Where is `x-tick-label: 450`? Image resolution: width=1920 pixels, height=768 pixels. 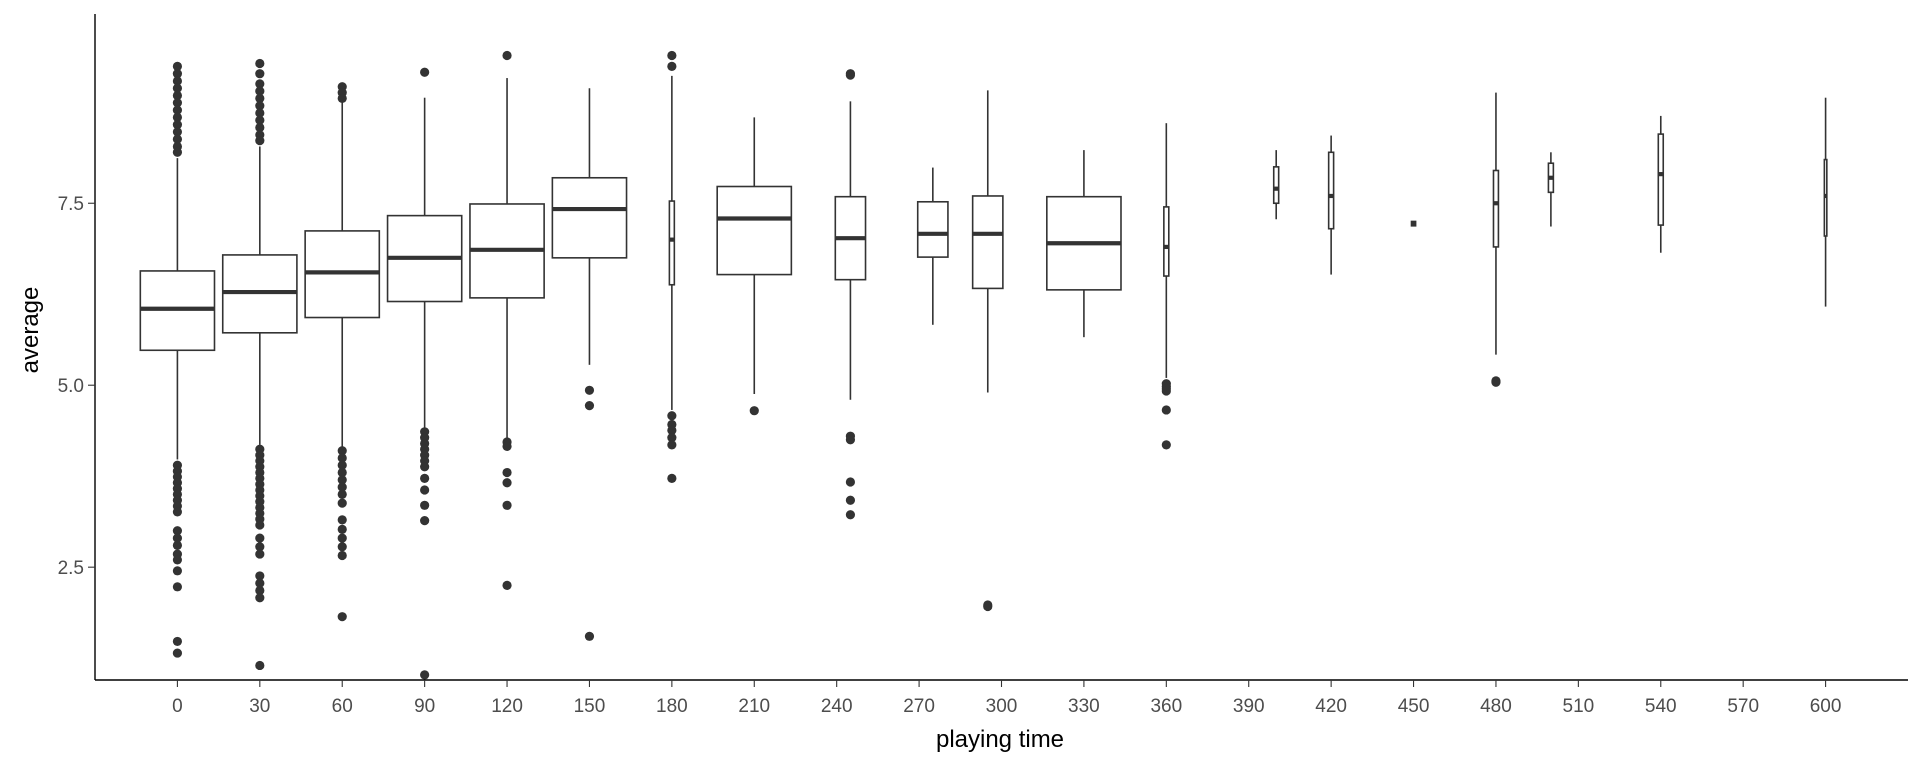
x-tick-label: 450 is located at coordinates (1414, 706).